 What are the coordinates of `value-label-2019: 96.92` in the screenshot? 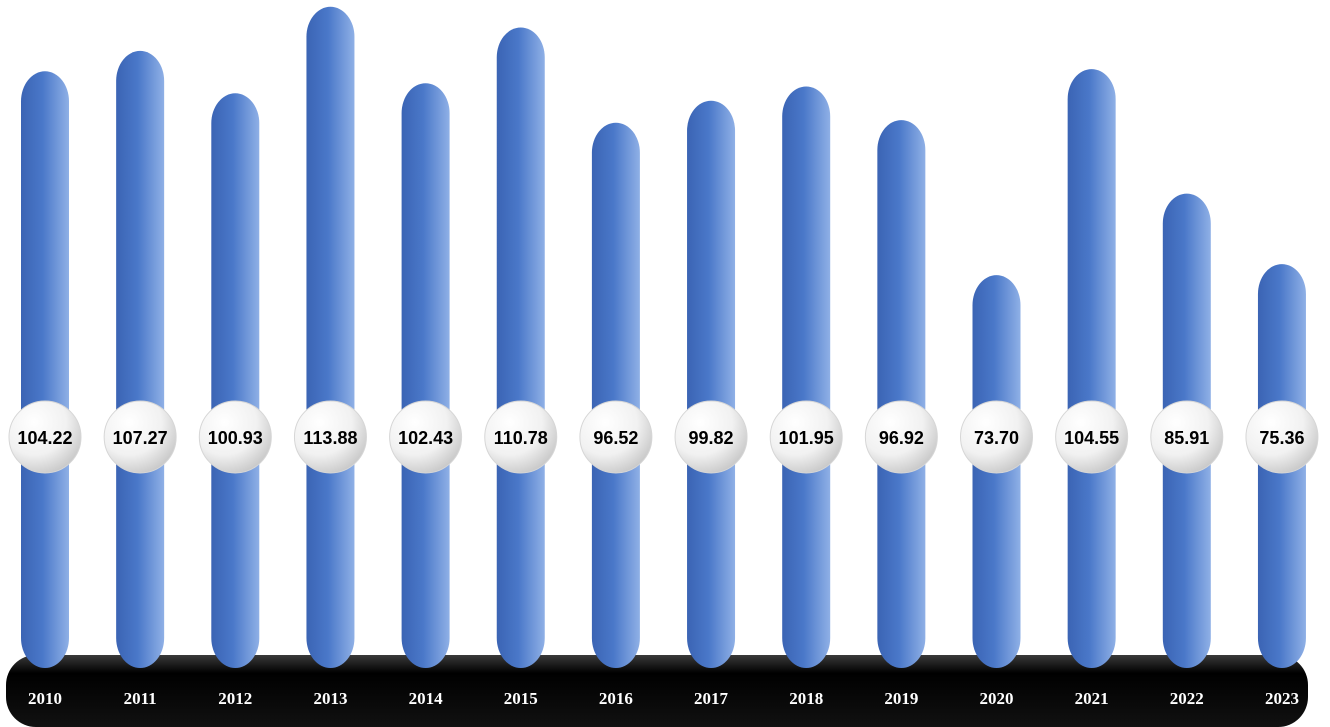 It's located at (901, 438).